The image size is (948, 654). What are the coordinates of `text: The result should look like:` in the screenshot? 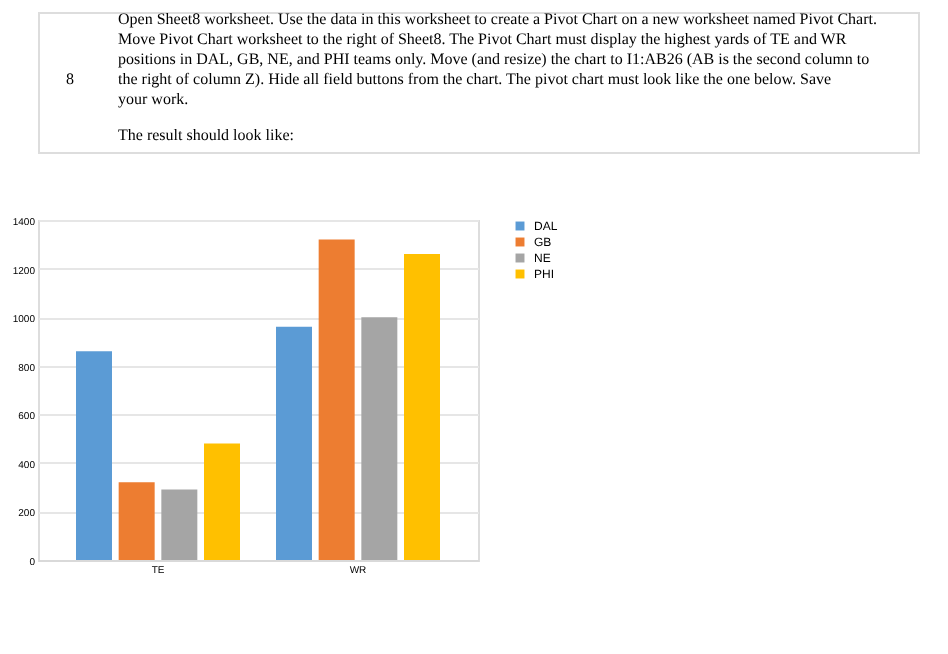 It's located at (206, 135).